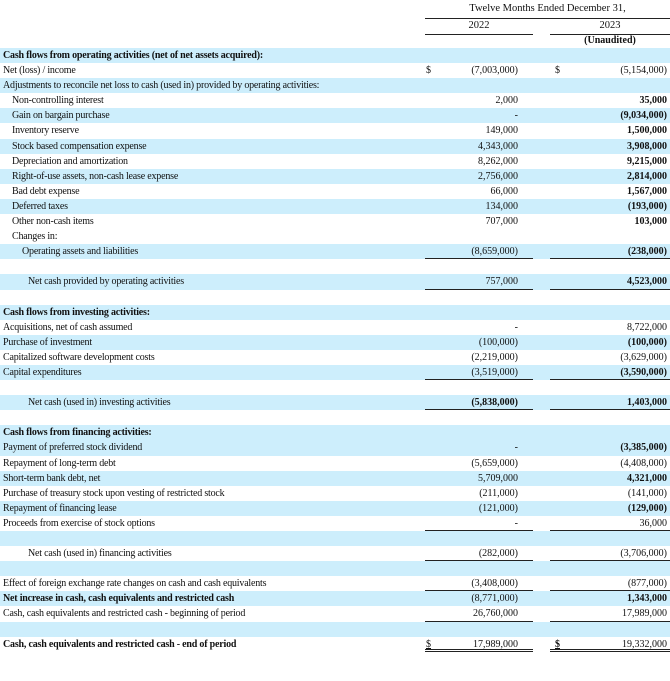  I want to click on value-2023: 4,321,000, so click(647, 478).